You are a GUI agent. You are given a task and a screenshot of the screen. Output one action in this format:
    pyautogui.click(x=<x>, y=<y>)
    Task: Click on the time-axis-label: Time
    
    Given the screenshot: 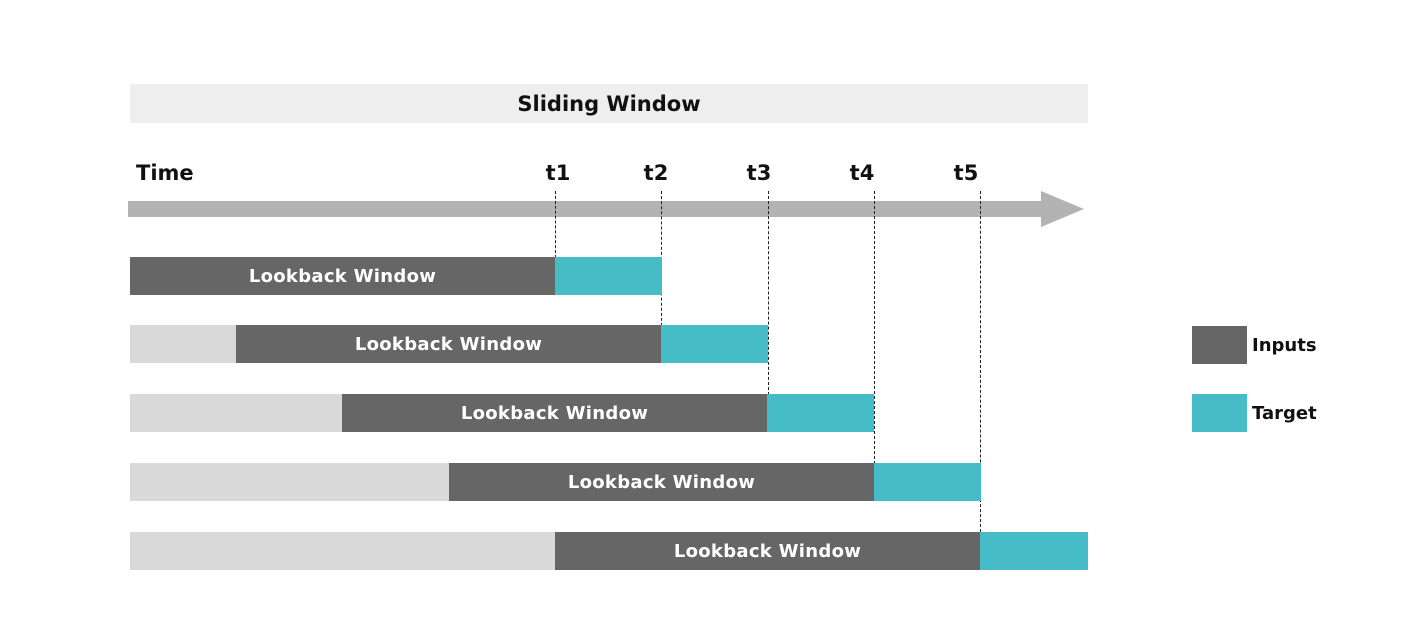 What is the action you would take?
    pyautogui.click(x=165, y=173)
    